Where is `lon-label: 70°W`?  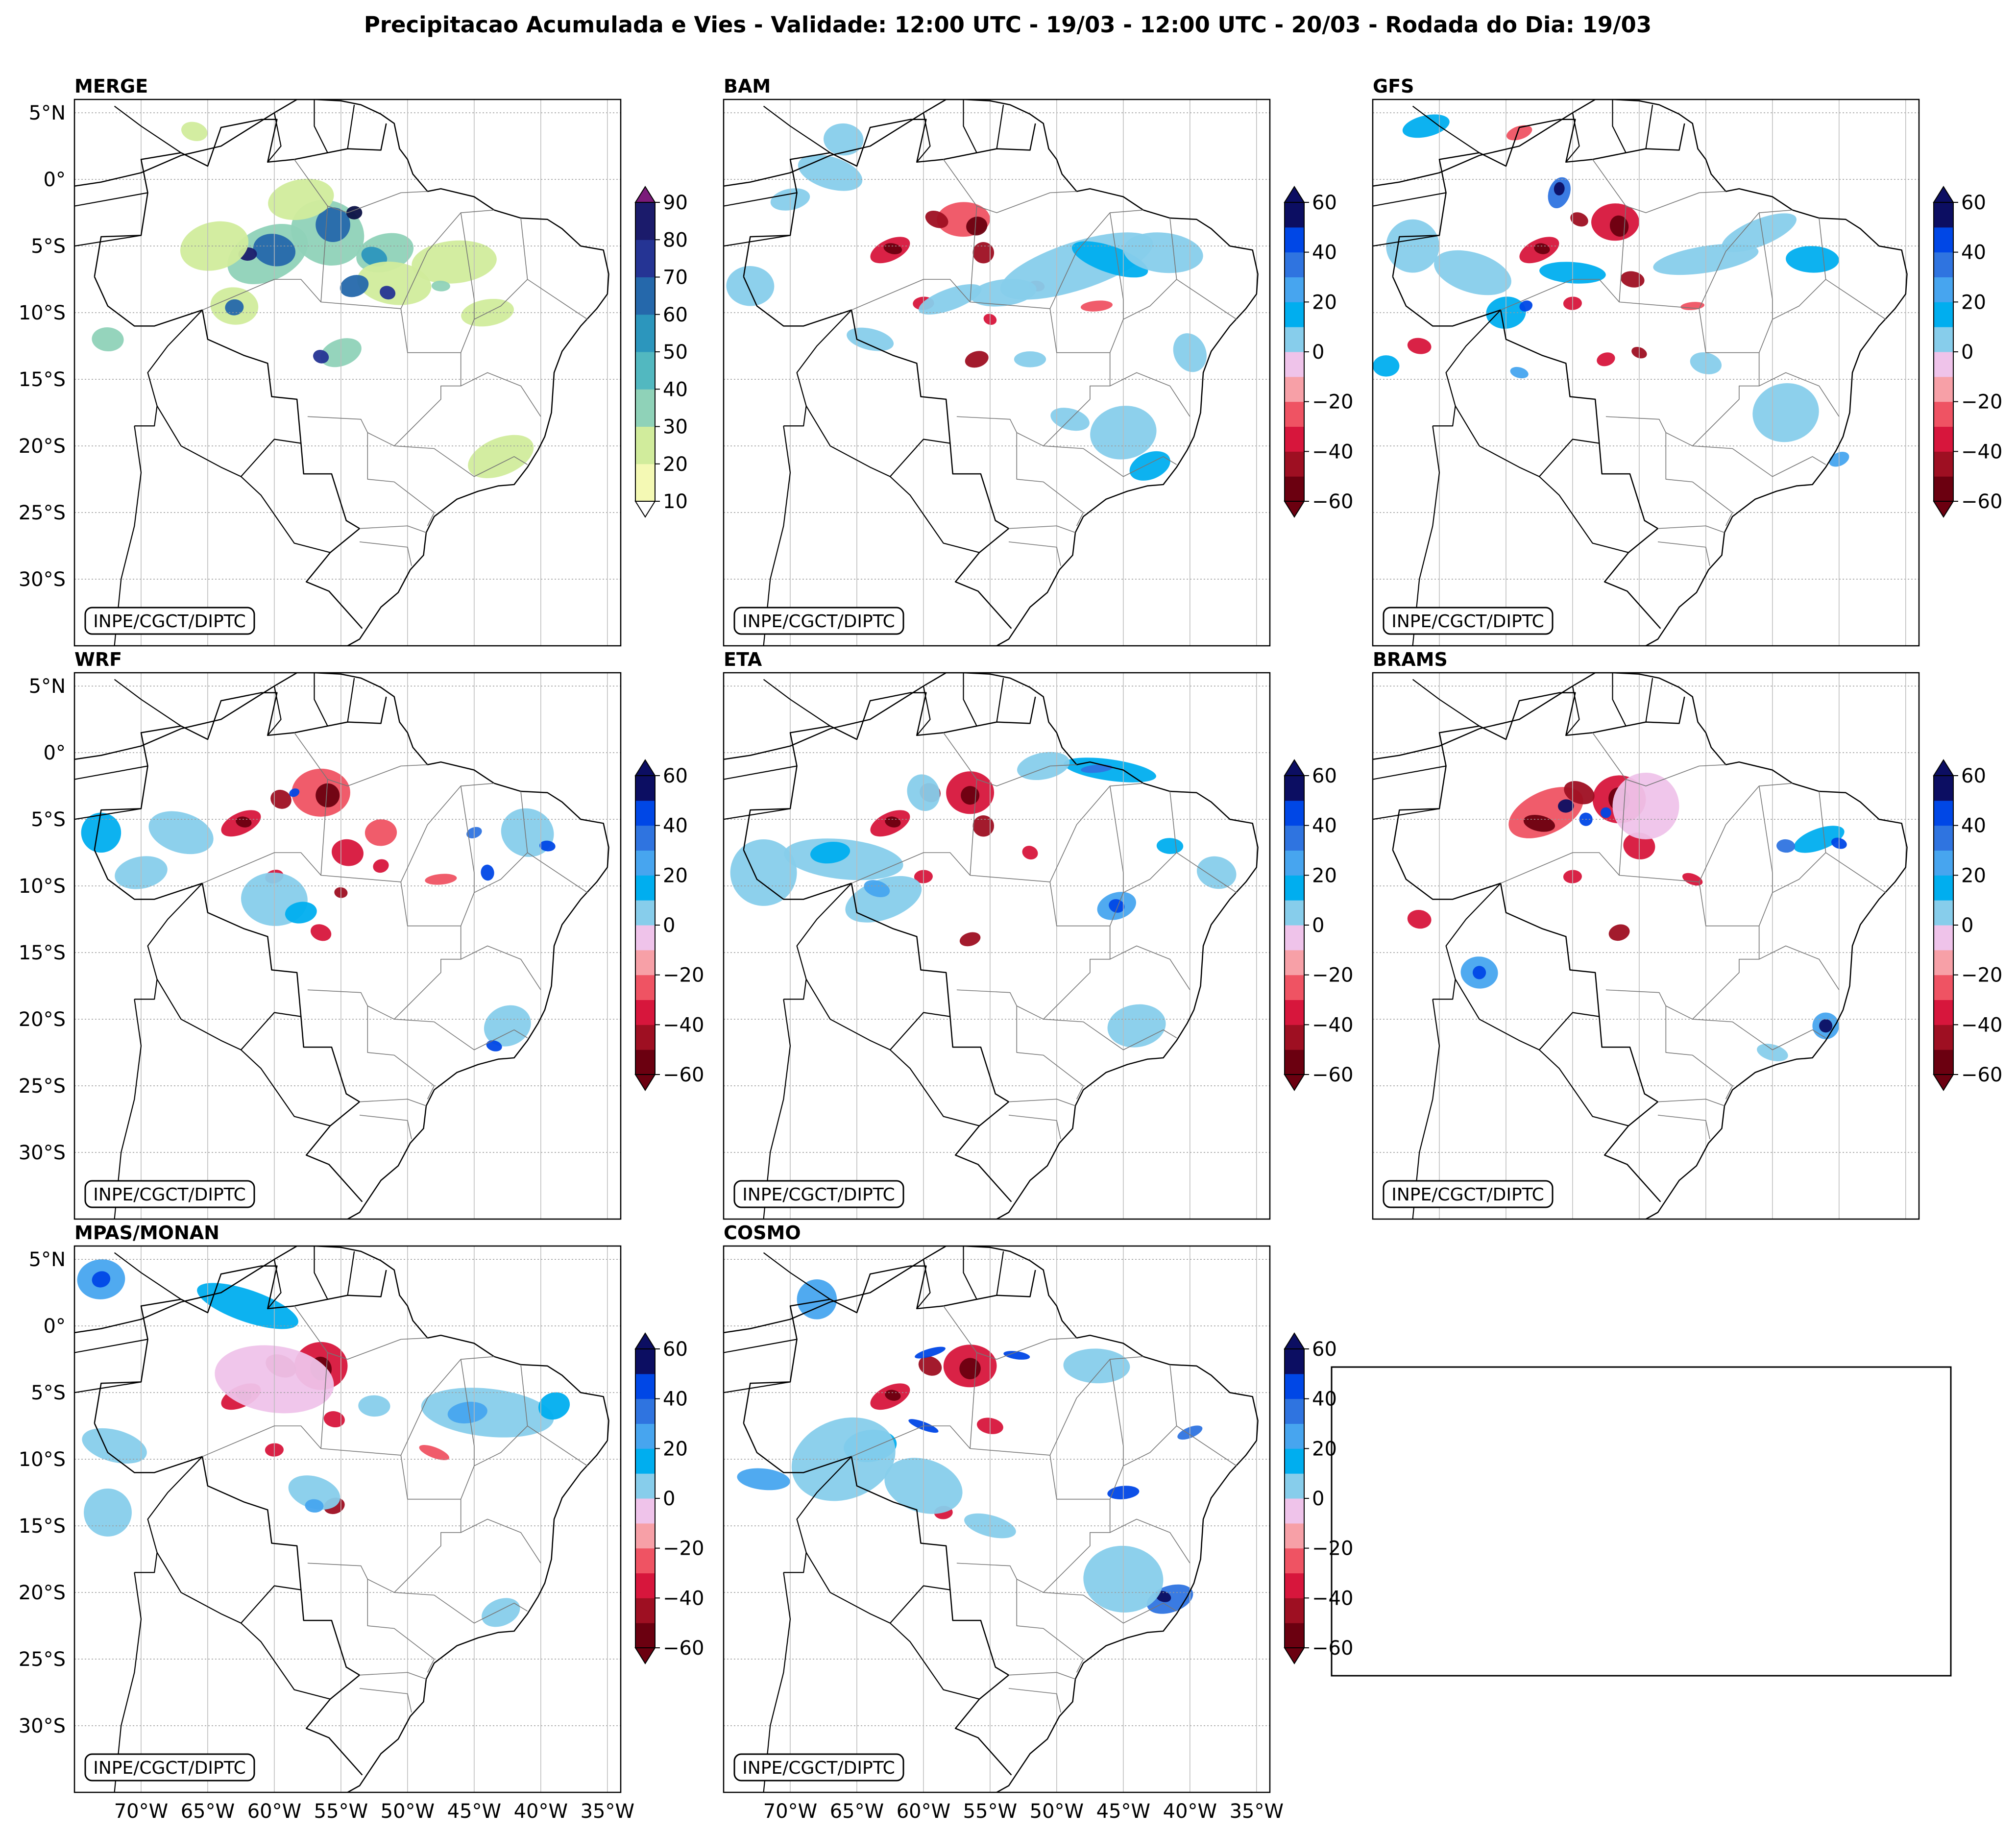
lon-label: 70°W is located at coordinates (790, 1812).